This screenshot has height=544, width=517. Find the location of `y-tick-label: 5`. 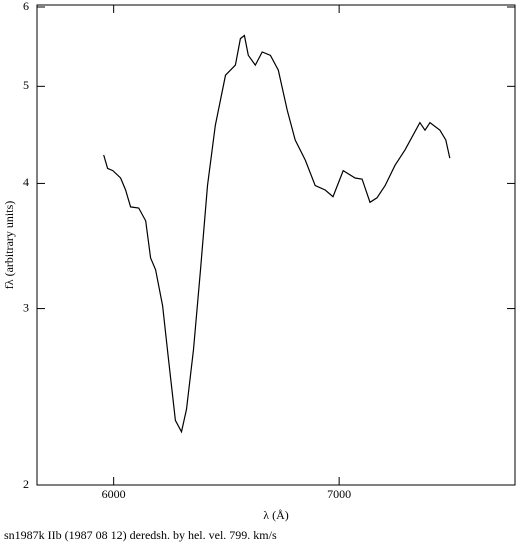

y-tick-label: 5 is located at coordinates (26, 85).